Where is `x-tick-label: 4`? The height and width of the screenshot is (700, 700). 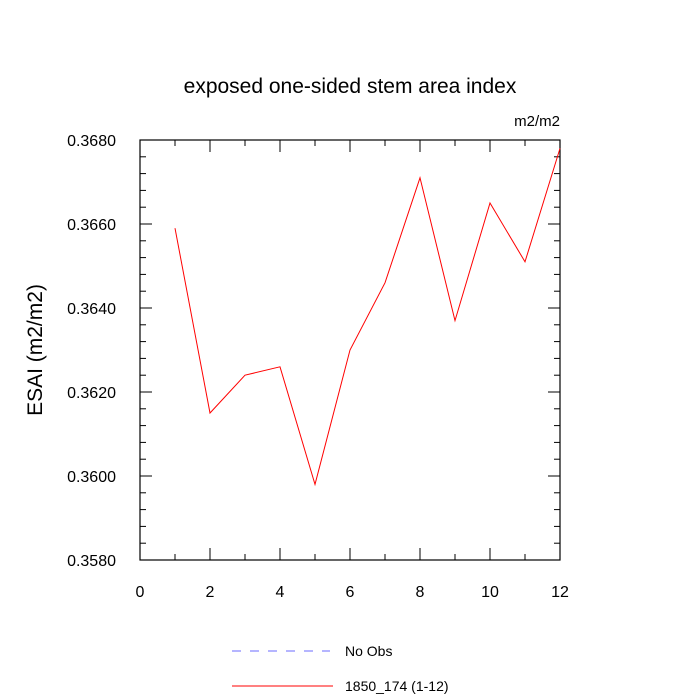 x-tick-label: 4 is located at coordinates (280, 592).